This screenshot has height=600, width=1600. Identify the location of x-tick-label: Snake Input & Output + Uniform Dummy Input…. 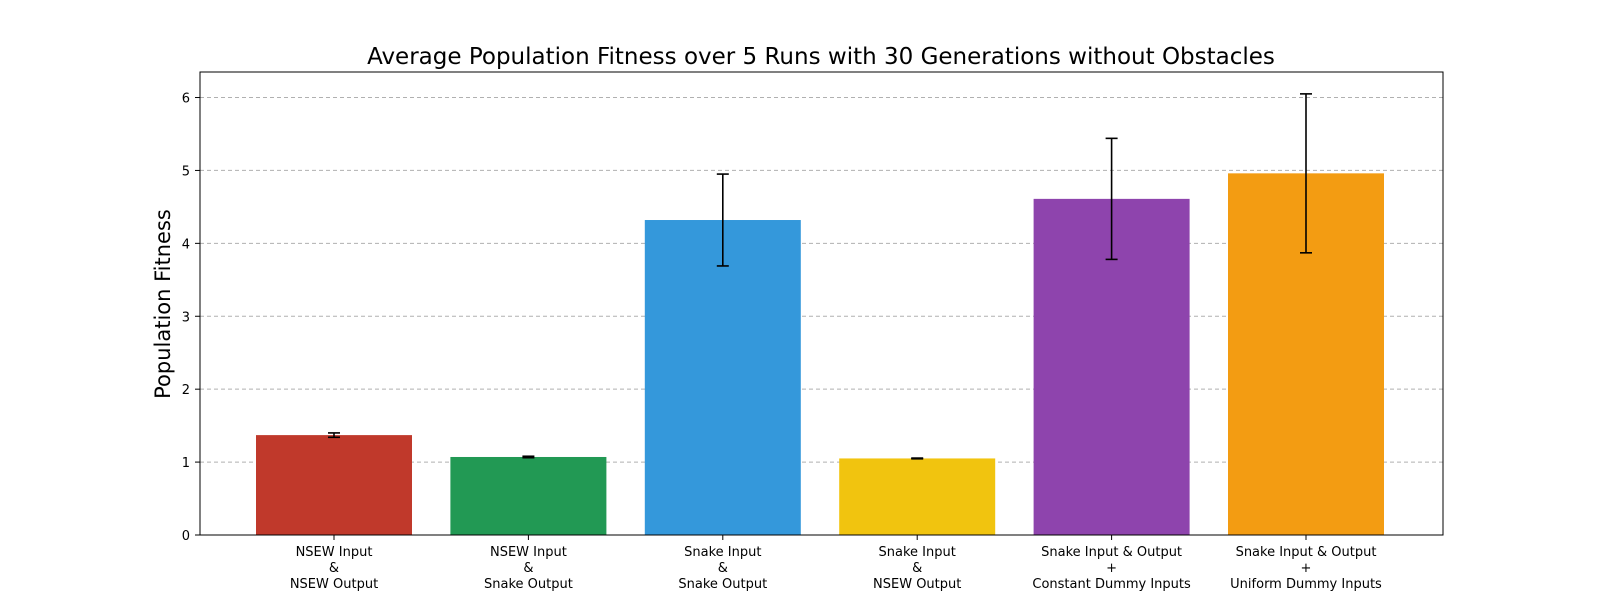
(1306, 568).